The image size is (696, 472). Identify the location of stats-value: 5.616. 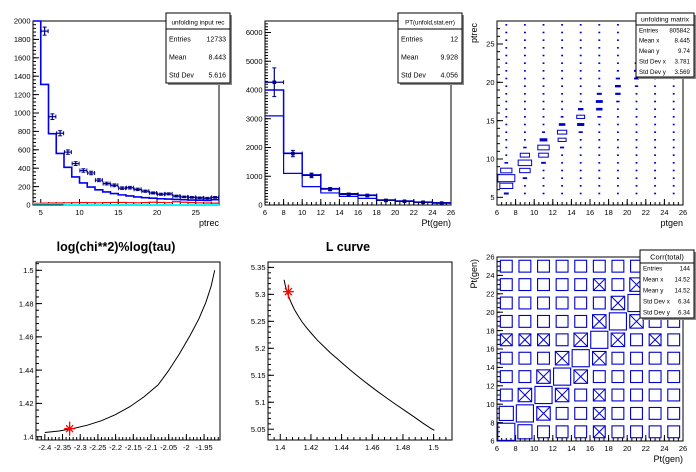
(217, 76).